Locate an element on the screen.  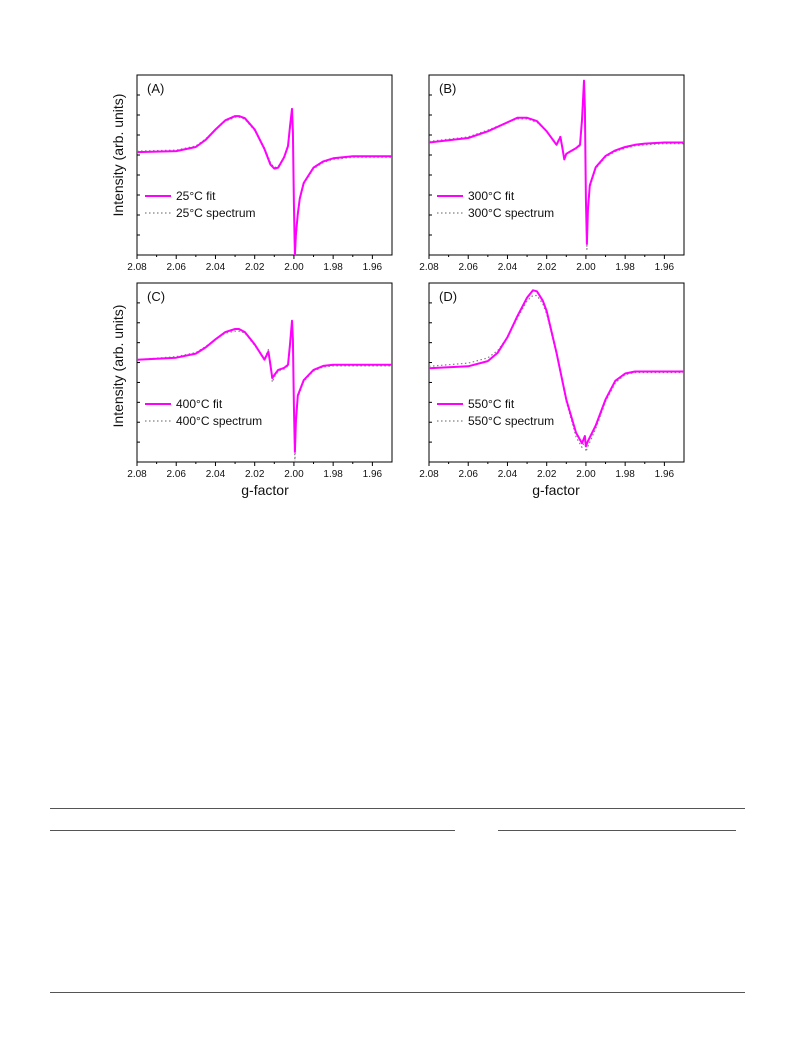
panel-2-spectrum-line is located at coordinates (556, 167).